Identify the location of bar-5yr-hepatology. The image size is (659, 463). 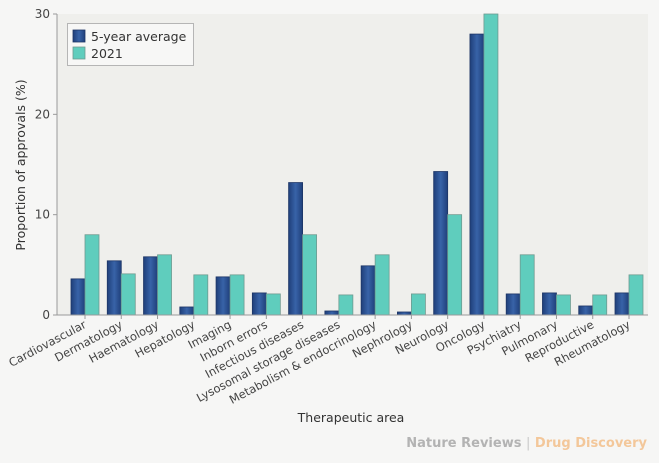
(187, 311).